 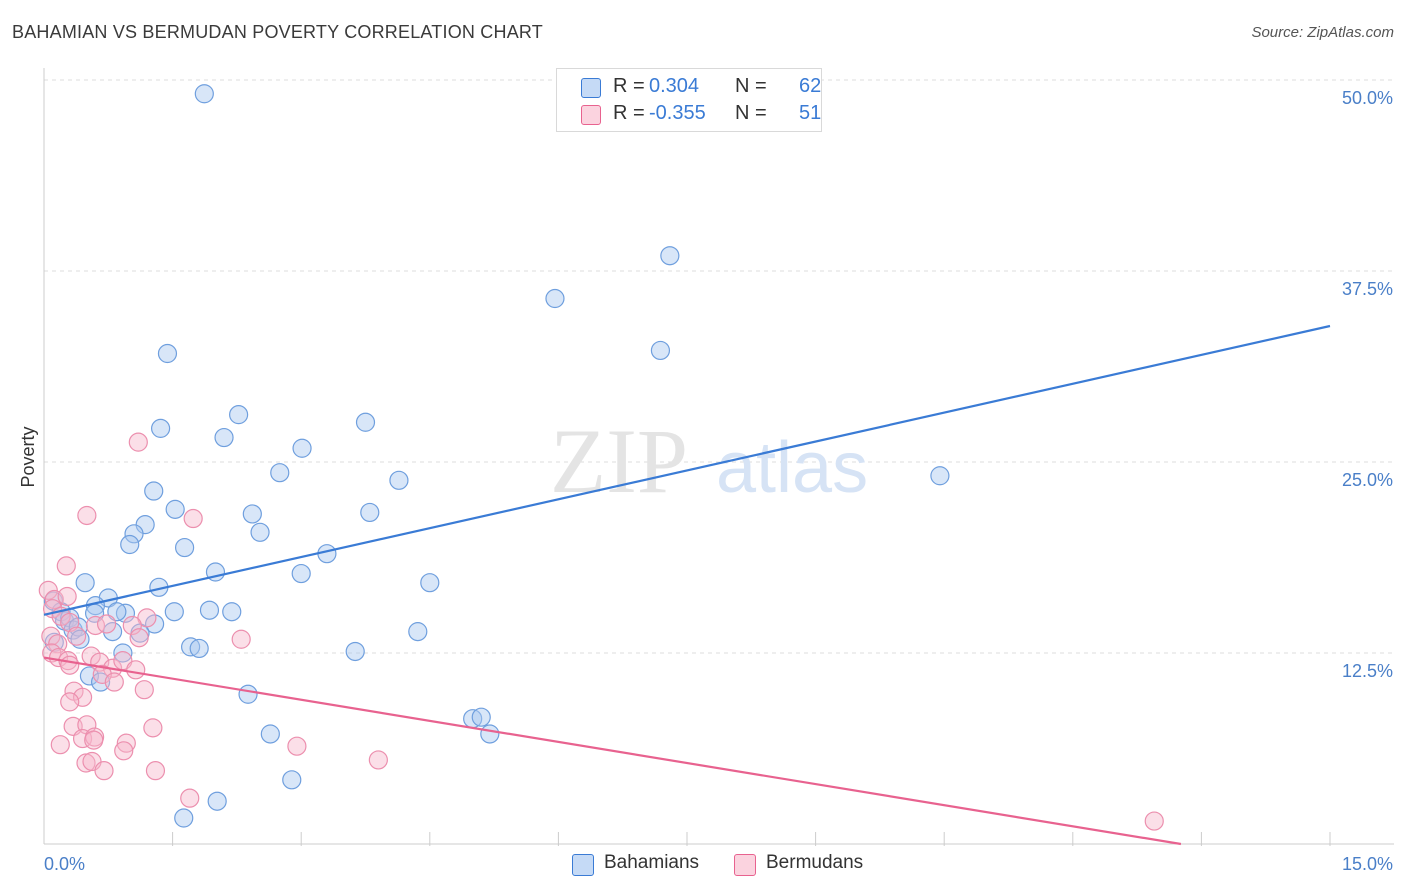 What do you see at coordinates (674, 86) in the screenshot?
I see `legend-r-value: 0.304` at bounding box center [674, 86].